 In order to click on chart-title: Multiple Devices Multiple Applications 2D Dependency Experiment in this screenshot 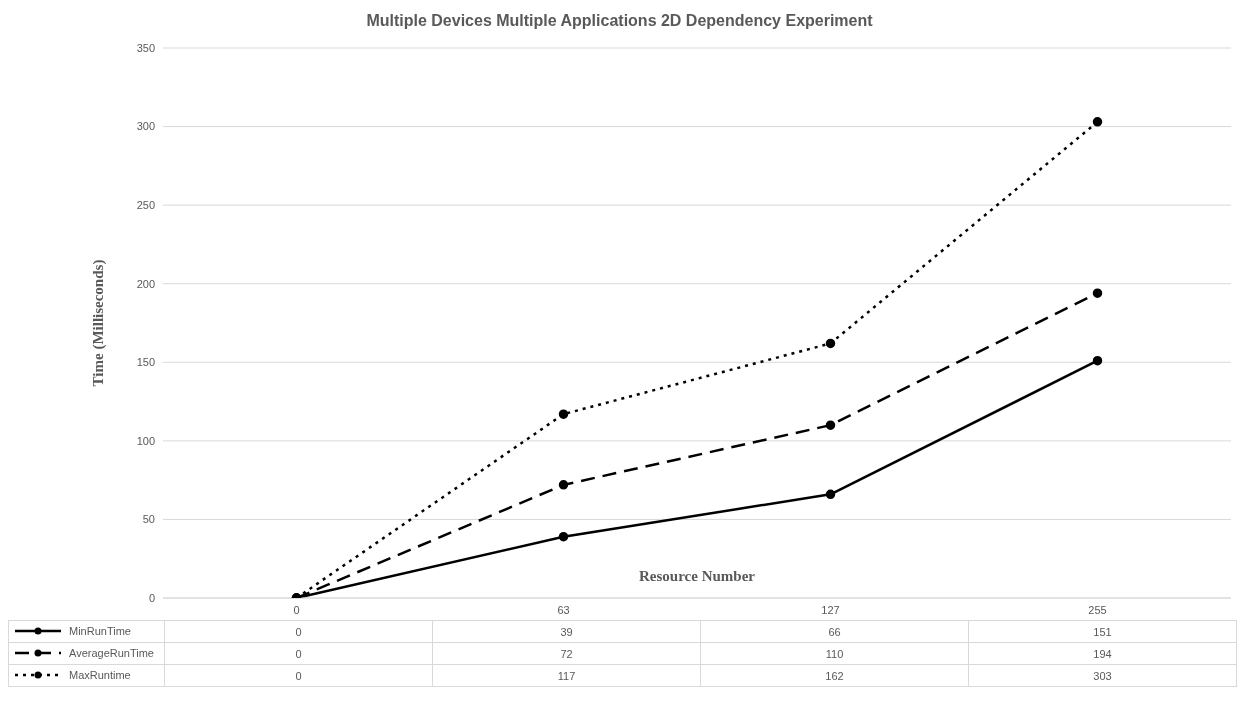, I will do `click(619, 21)`.